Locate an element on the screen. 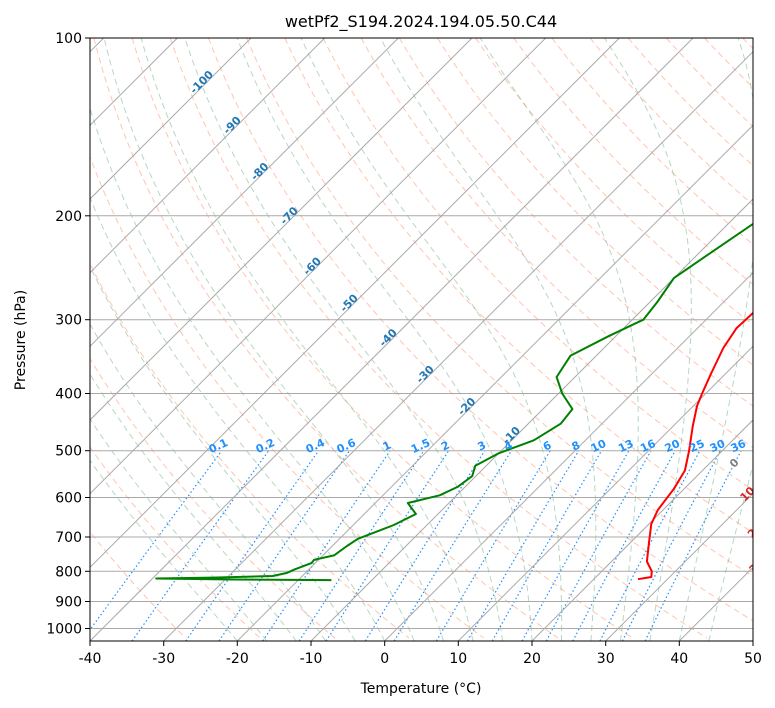 The width and height of the screenshot is (775, 708). x-tick-label: 30 is located at coordinates (606, 659).